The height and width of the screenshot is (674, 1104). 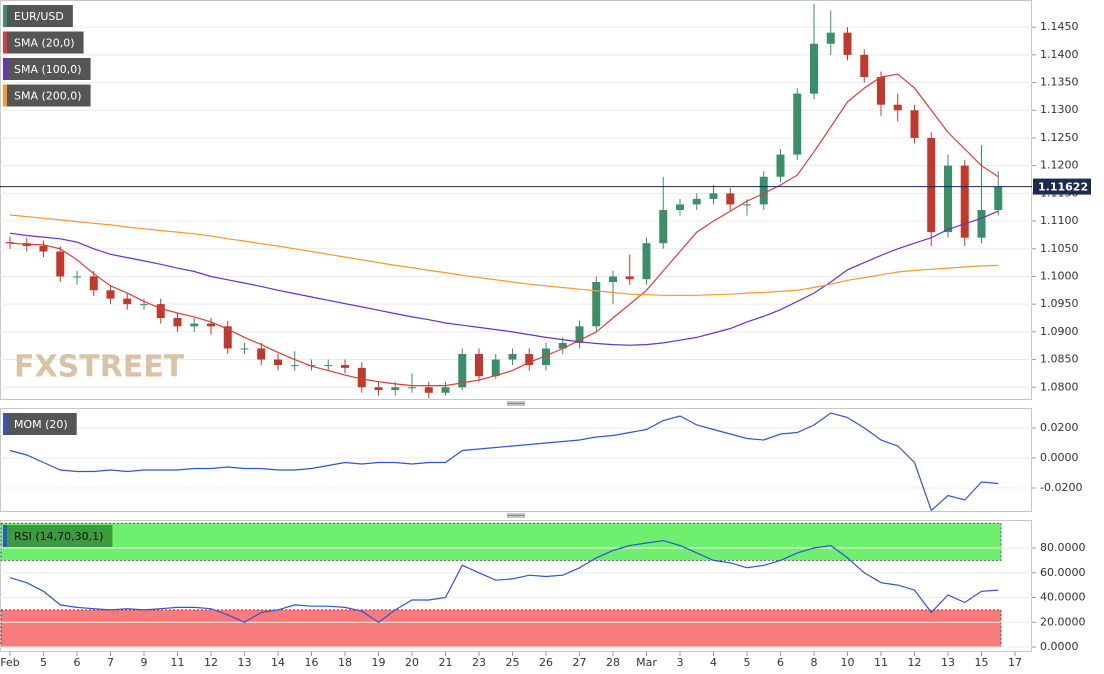 I want to click on last-price-label: 1.11622, so click(x=1063, y=187).